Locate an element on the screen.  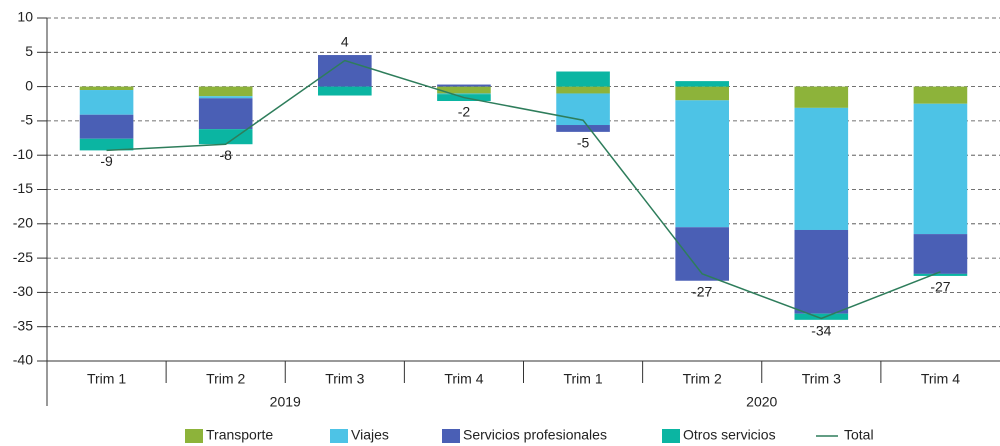
y-tick-label: -25 is located at coordinates (23, 257).